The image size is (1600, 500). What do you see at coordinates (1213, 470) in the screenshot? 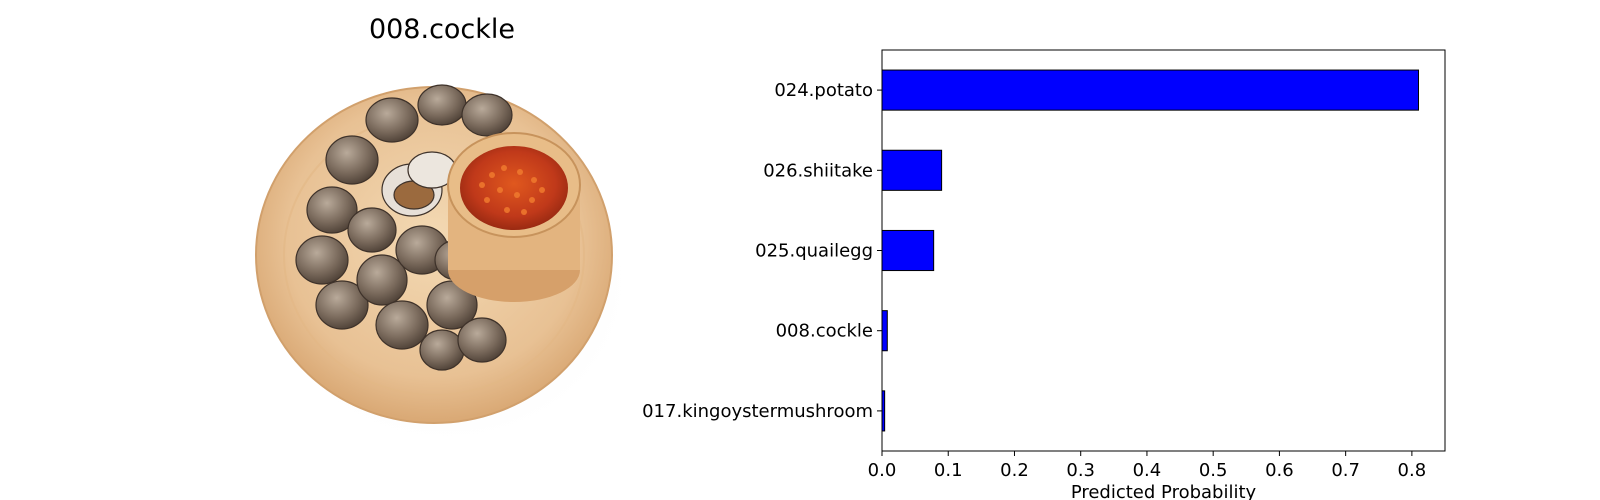
I see `x-tick-label: 0.5` at bounding box center [1213, 470].